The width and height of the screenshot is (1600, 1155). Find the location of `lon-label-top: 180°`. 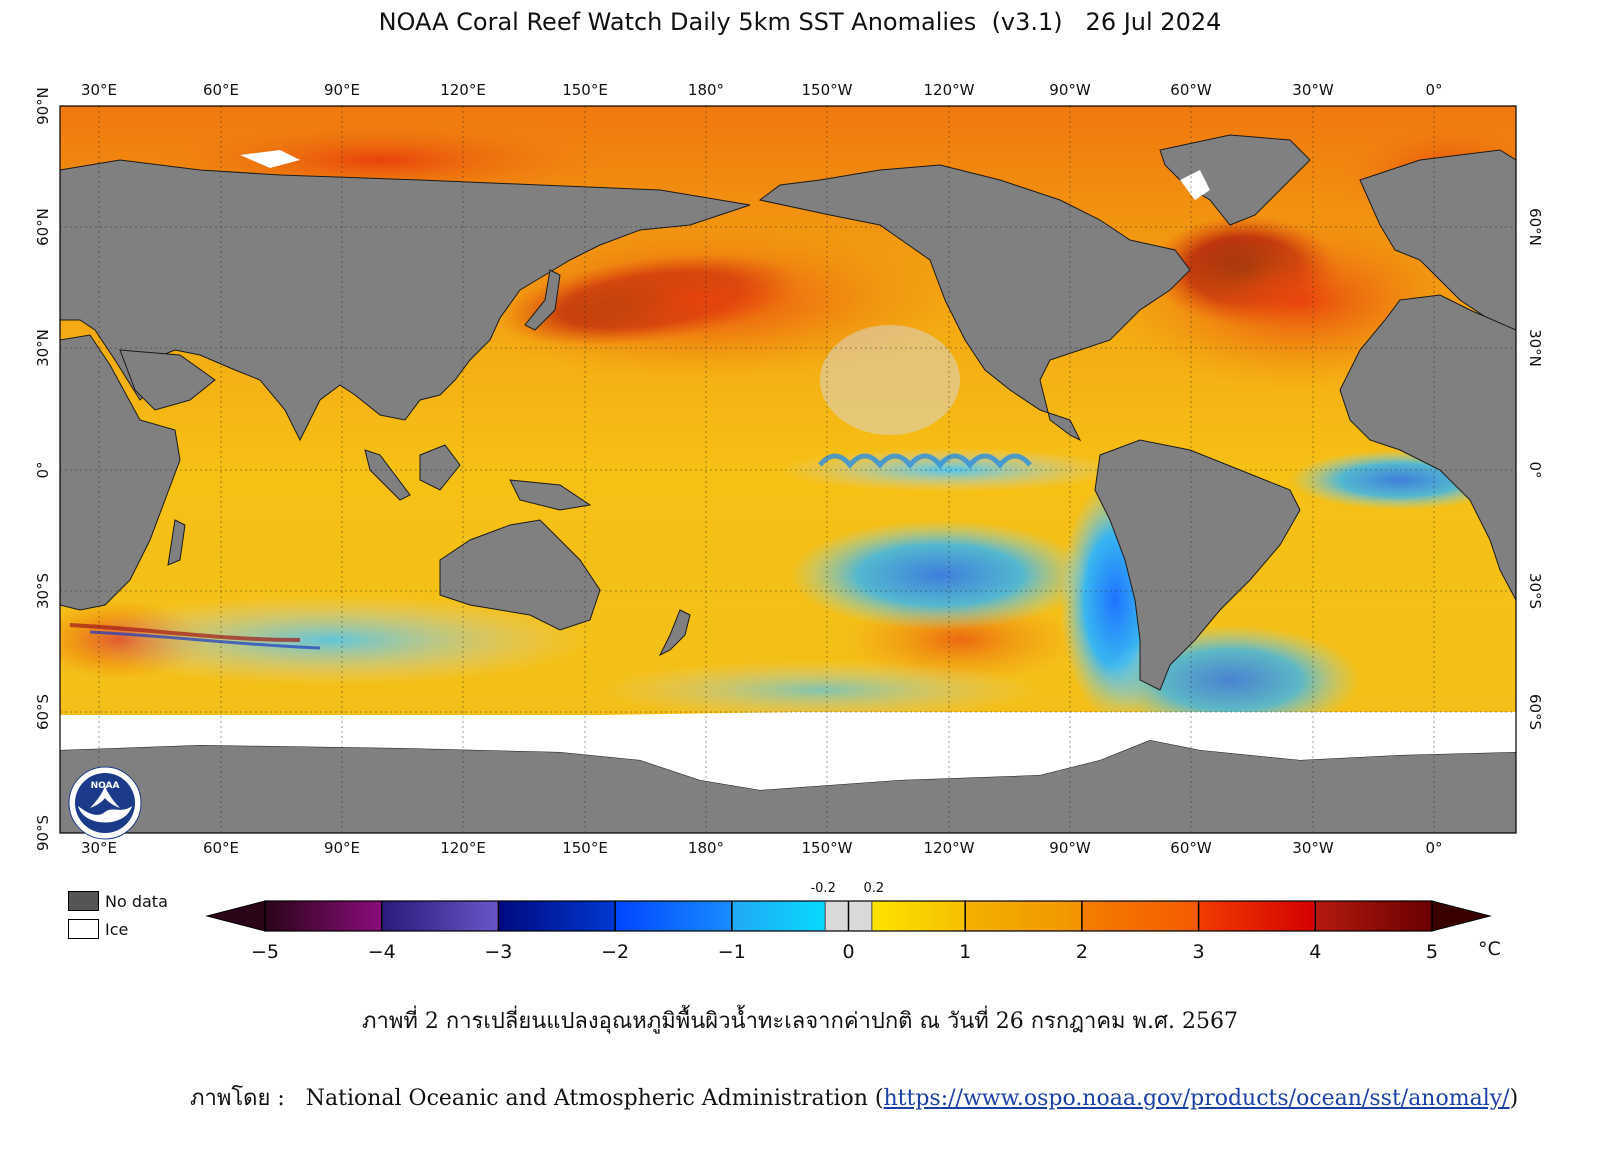

lon-label-top: 180° is located at coordinates (706, 90).